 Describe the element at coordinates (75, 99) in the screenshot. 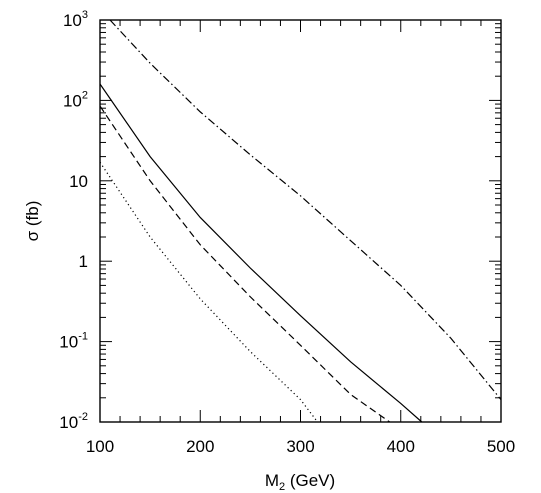

I see `y-tick-label: 10²` at that location.